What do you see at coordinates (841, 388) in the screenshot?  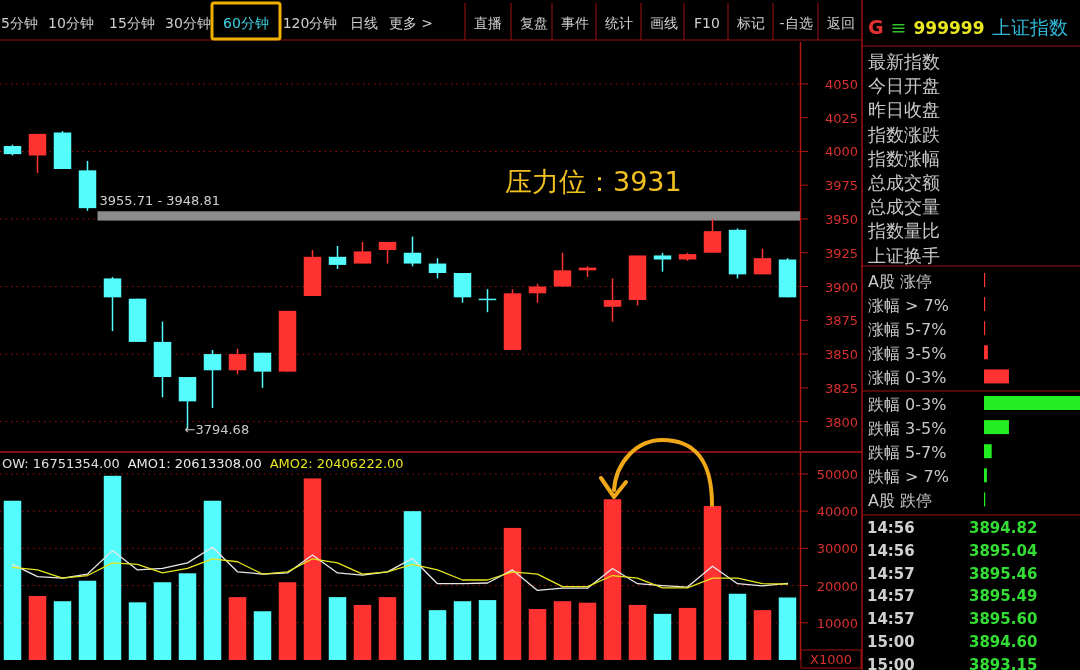 I see `y-tick-label: 3825` at bounding box center [841, 388].